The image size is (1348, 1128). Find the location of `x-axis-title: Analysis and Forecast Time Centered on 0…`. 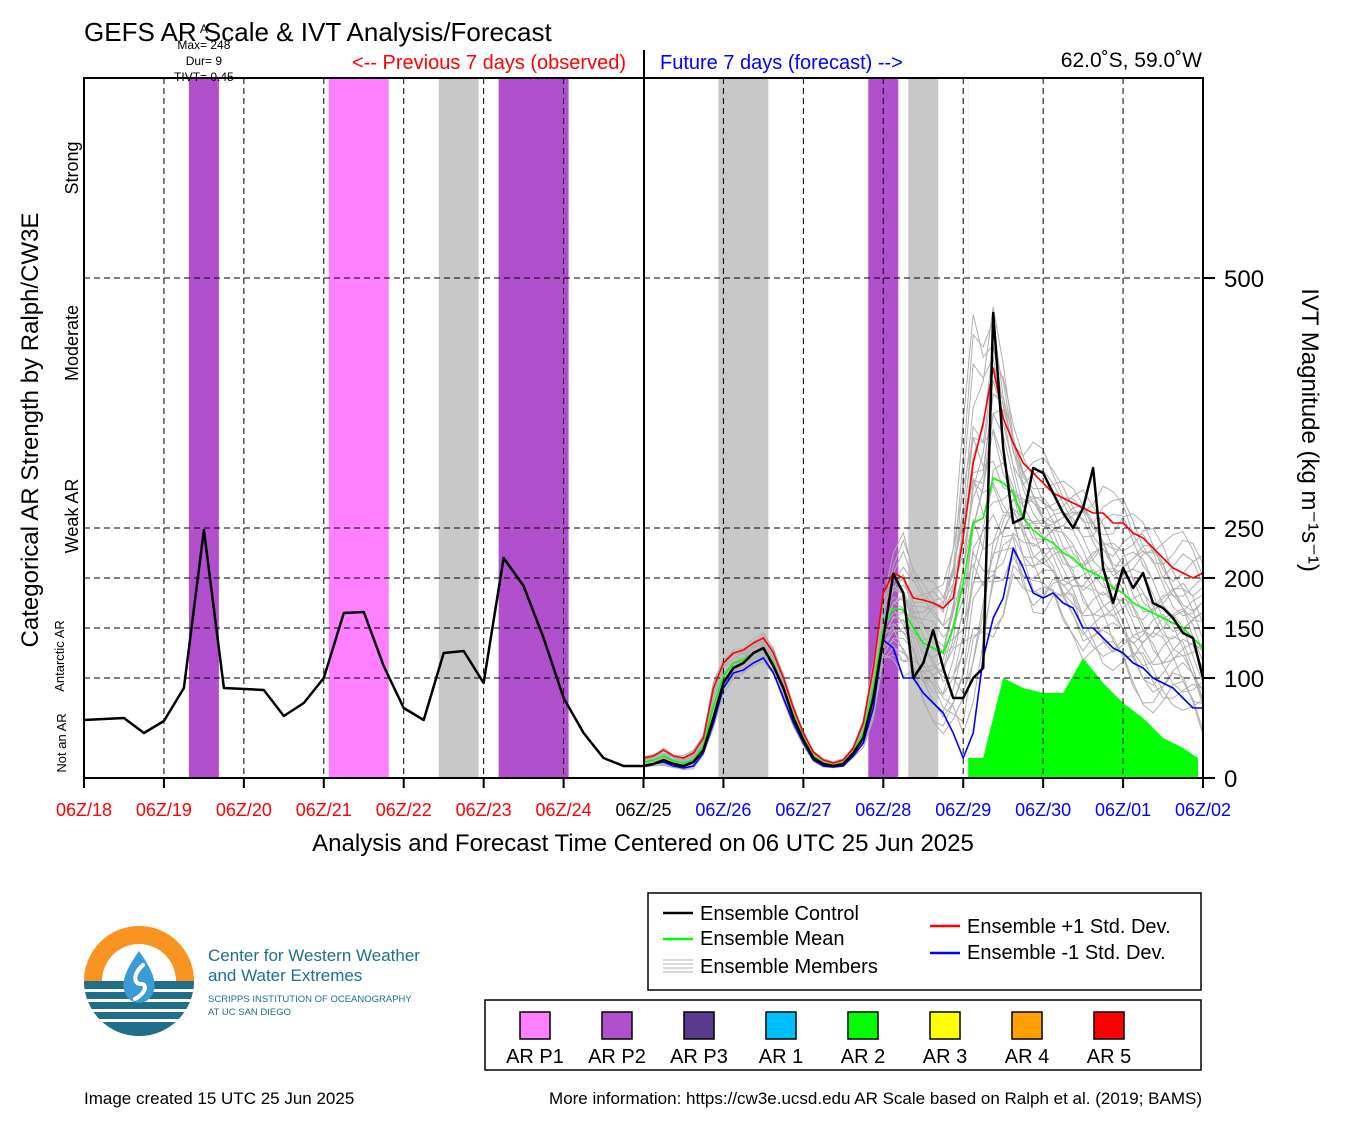

x-axis-title: Analysis and Forecast Time Centered on 0… is located at coordinates (643, 843).